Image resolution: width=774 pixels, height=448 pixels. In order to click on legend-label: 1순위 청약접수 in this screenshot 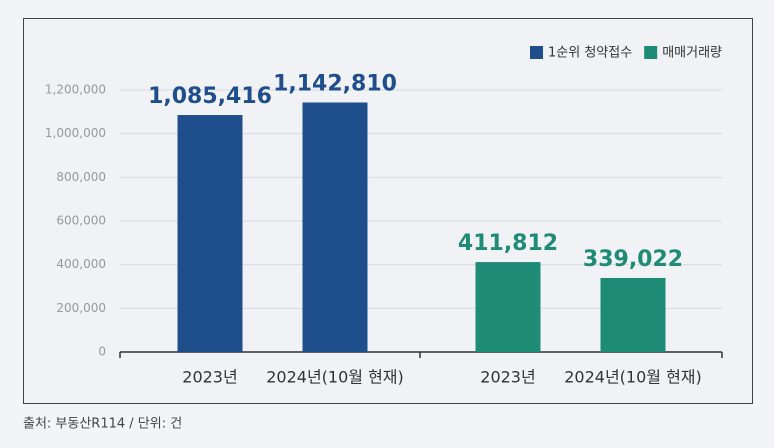, I will do `click(590, 53)`.